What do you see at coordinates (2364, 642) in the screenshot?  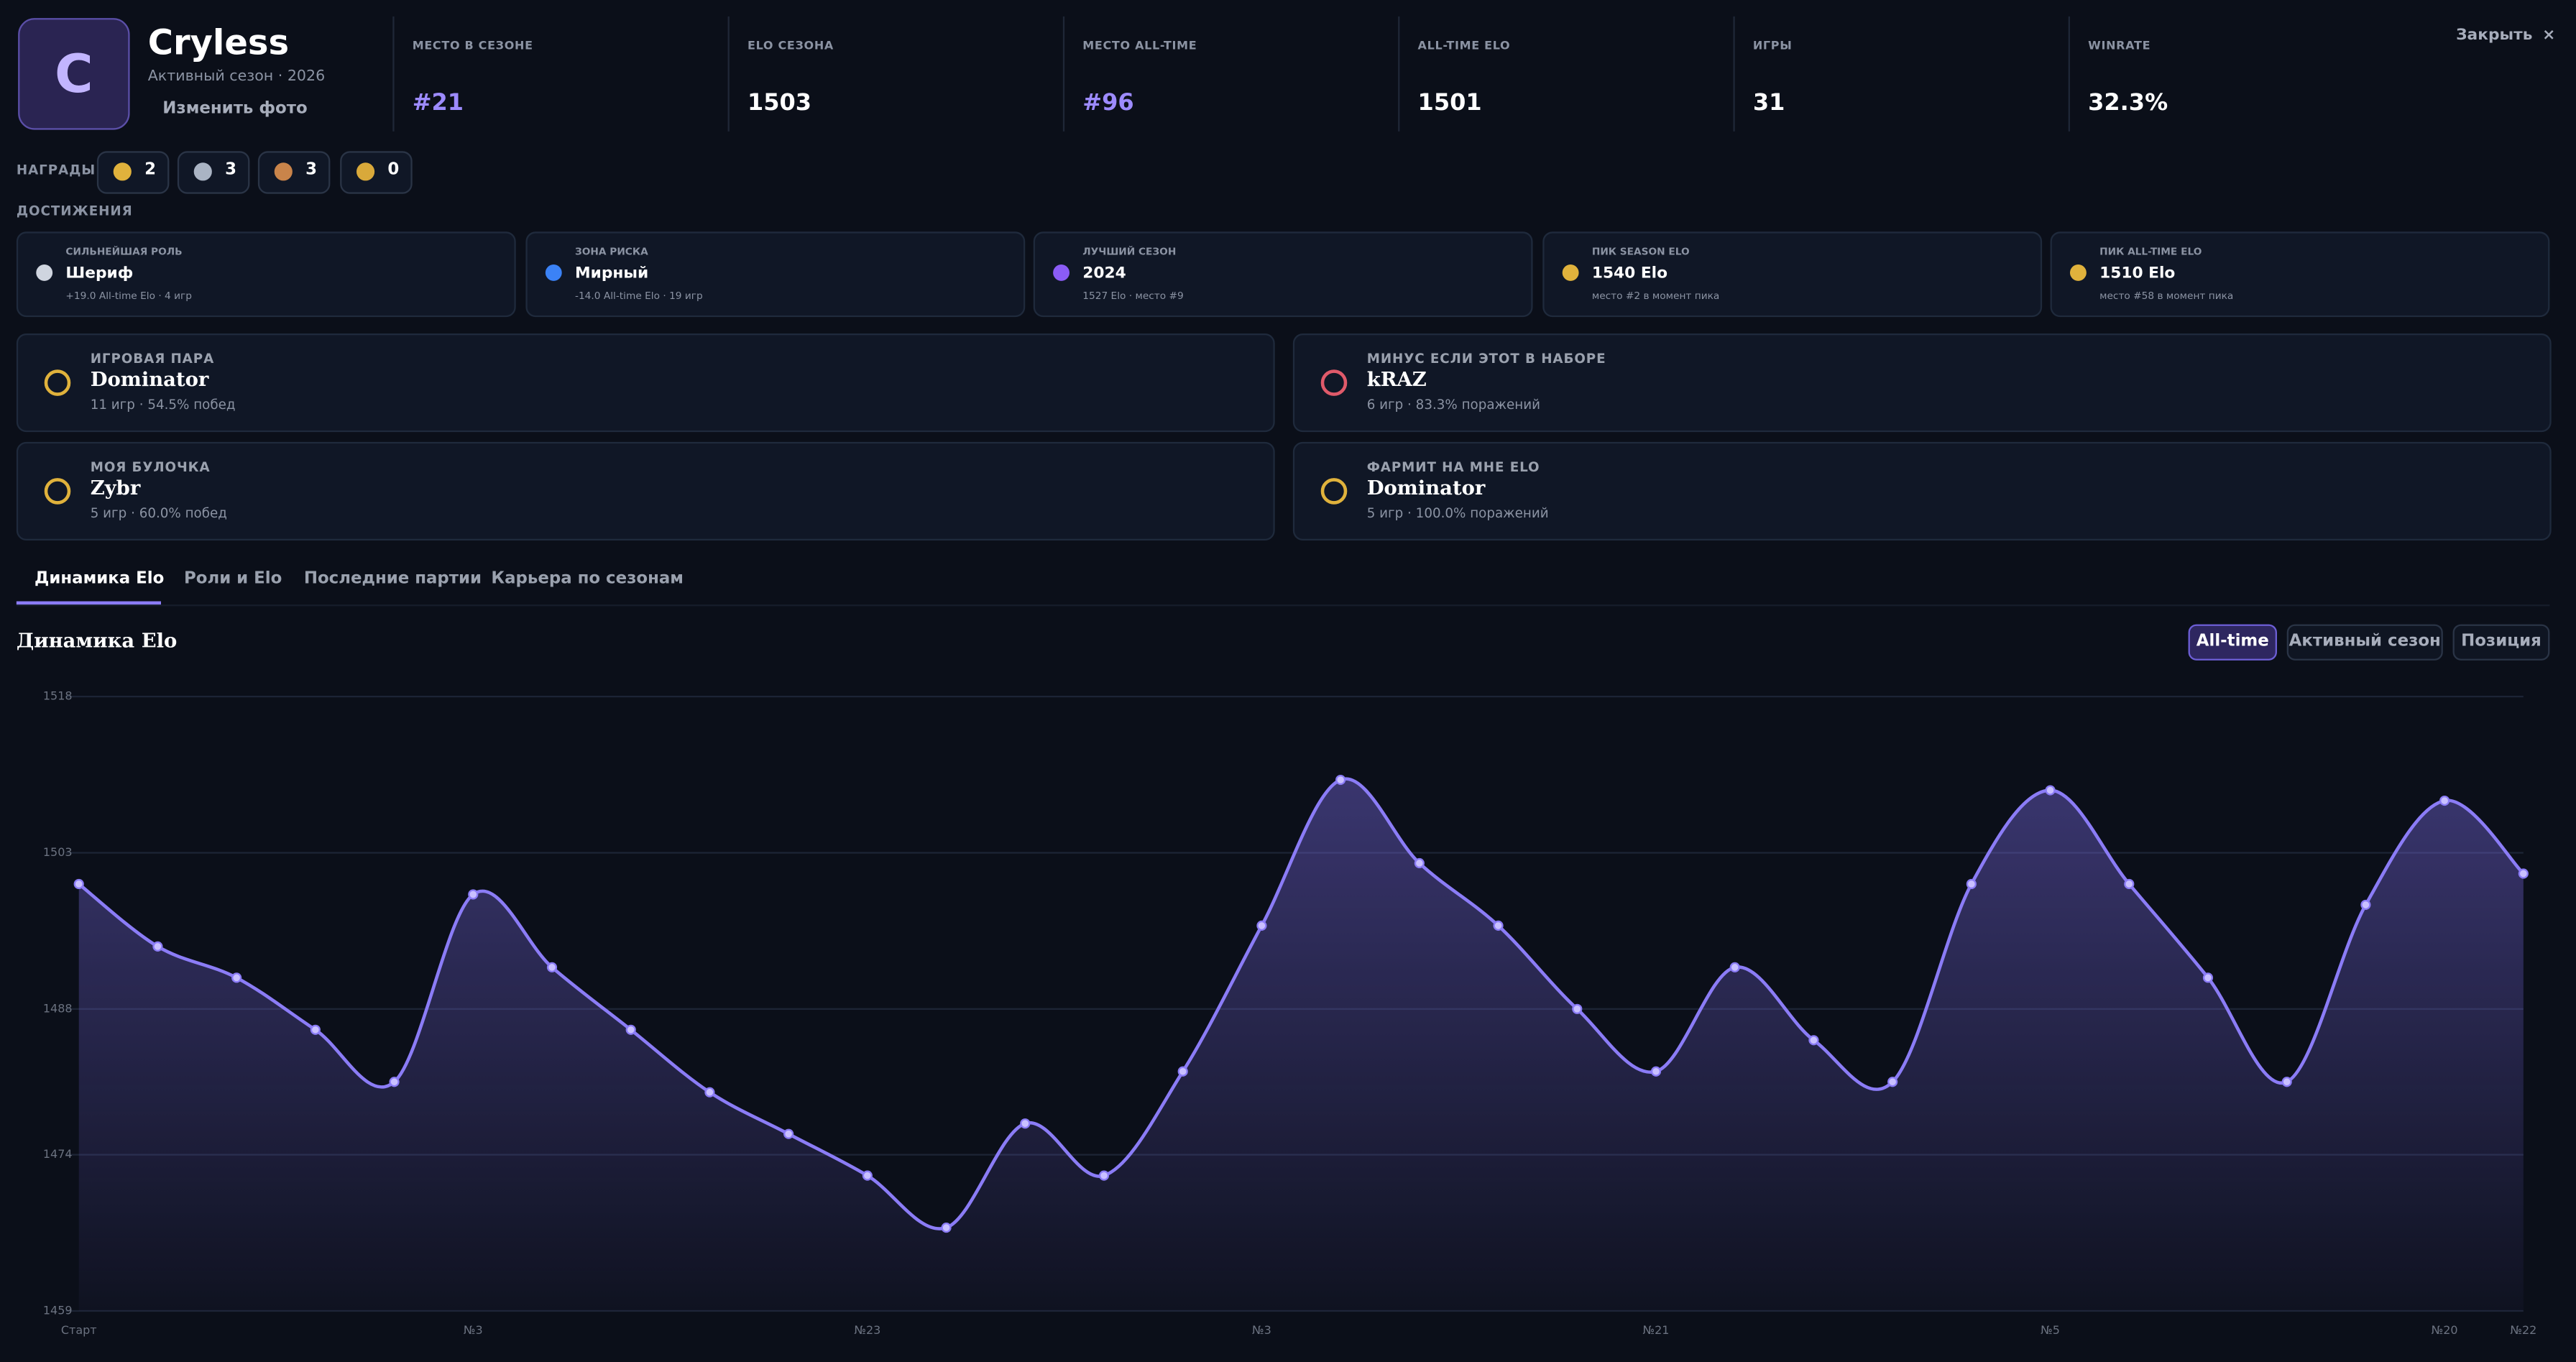 I see `toggle-button: Активный сезон` at bounding box center [2364, 642].